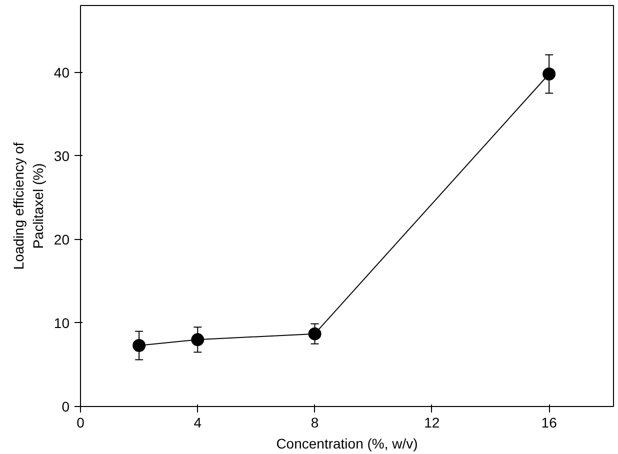 Image resolution: width=618 pixels, height=454 pixels. Describe the element at coordinates (62, 156) in the screenshot. I see `y-tick-label: 30` at that location.